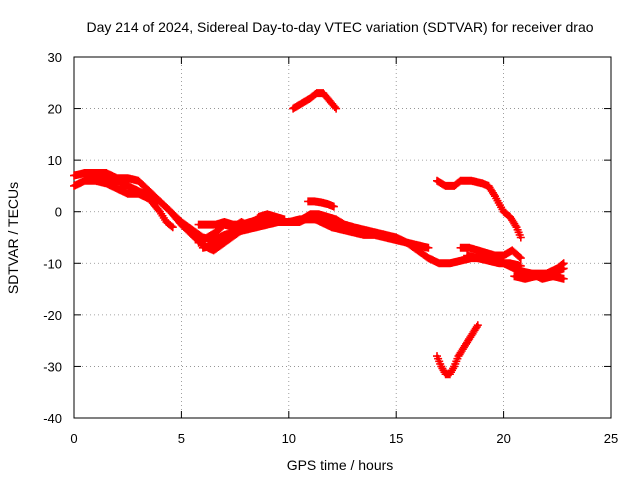 This screenshot has width=640, height=480. Describe the element at coordinates (52, 366) in the screenshot. I see `y-tick-label: -30` at that location.